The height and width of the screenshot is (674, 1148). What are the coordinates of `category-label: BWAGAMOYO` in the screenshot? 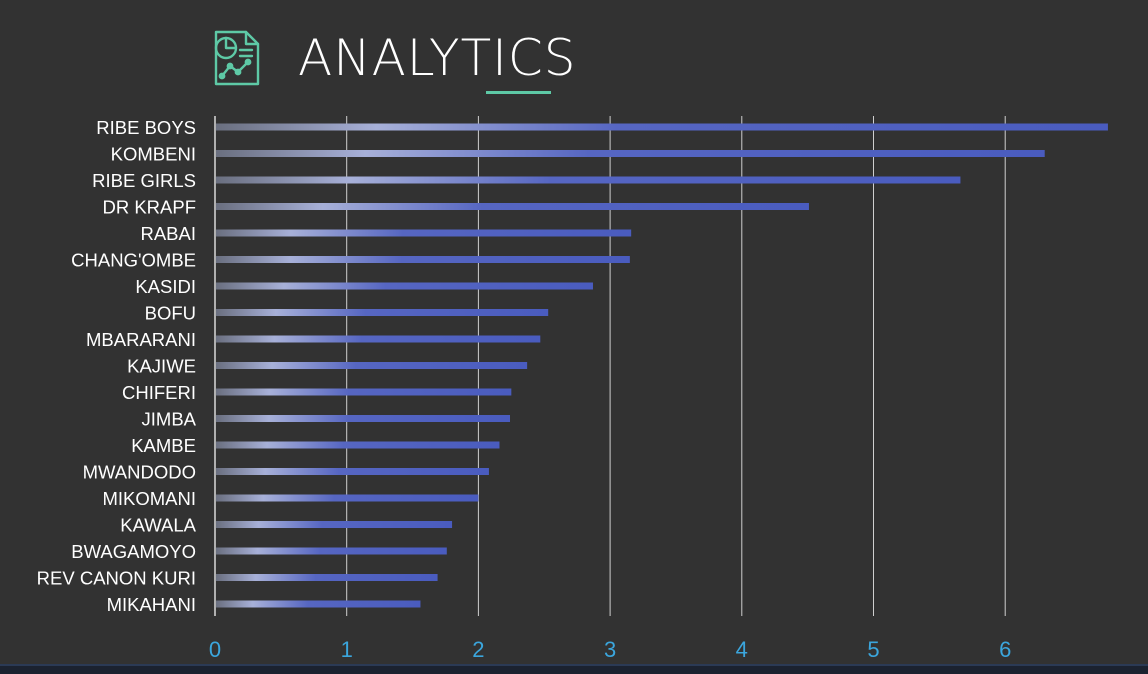 It's located at (133, 551).